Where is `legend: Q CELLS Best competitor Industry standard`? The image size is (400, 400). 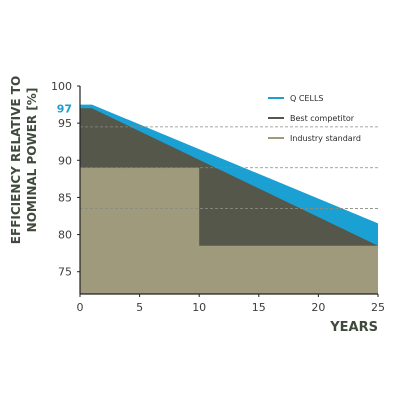 legend: Q CELLS Best competitor Industry standard is located at coordinates (314, 118).